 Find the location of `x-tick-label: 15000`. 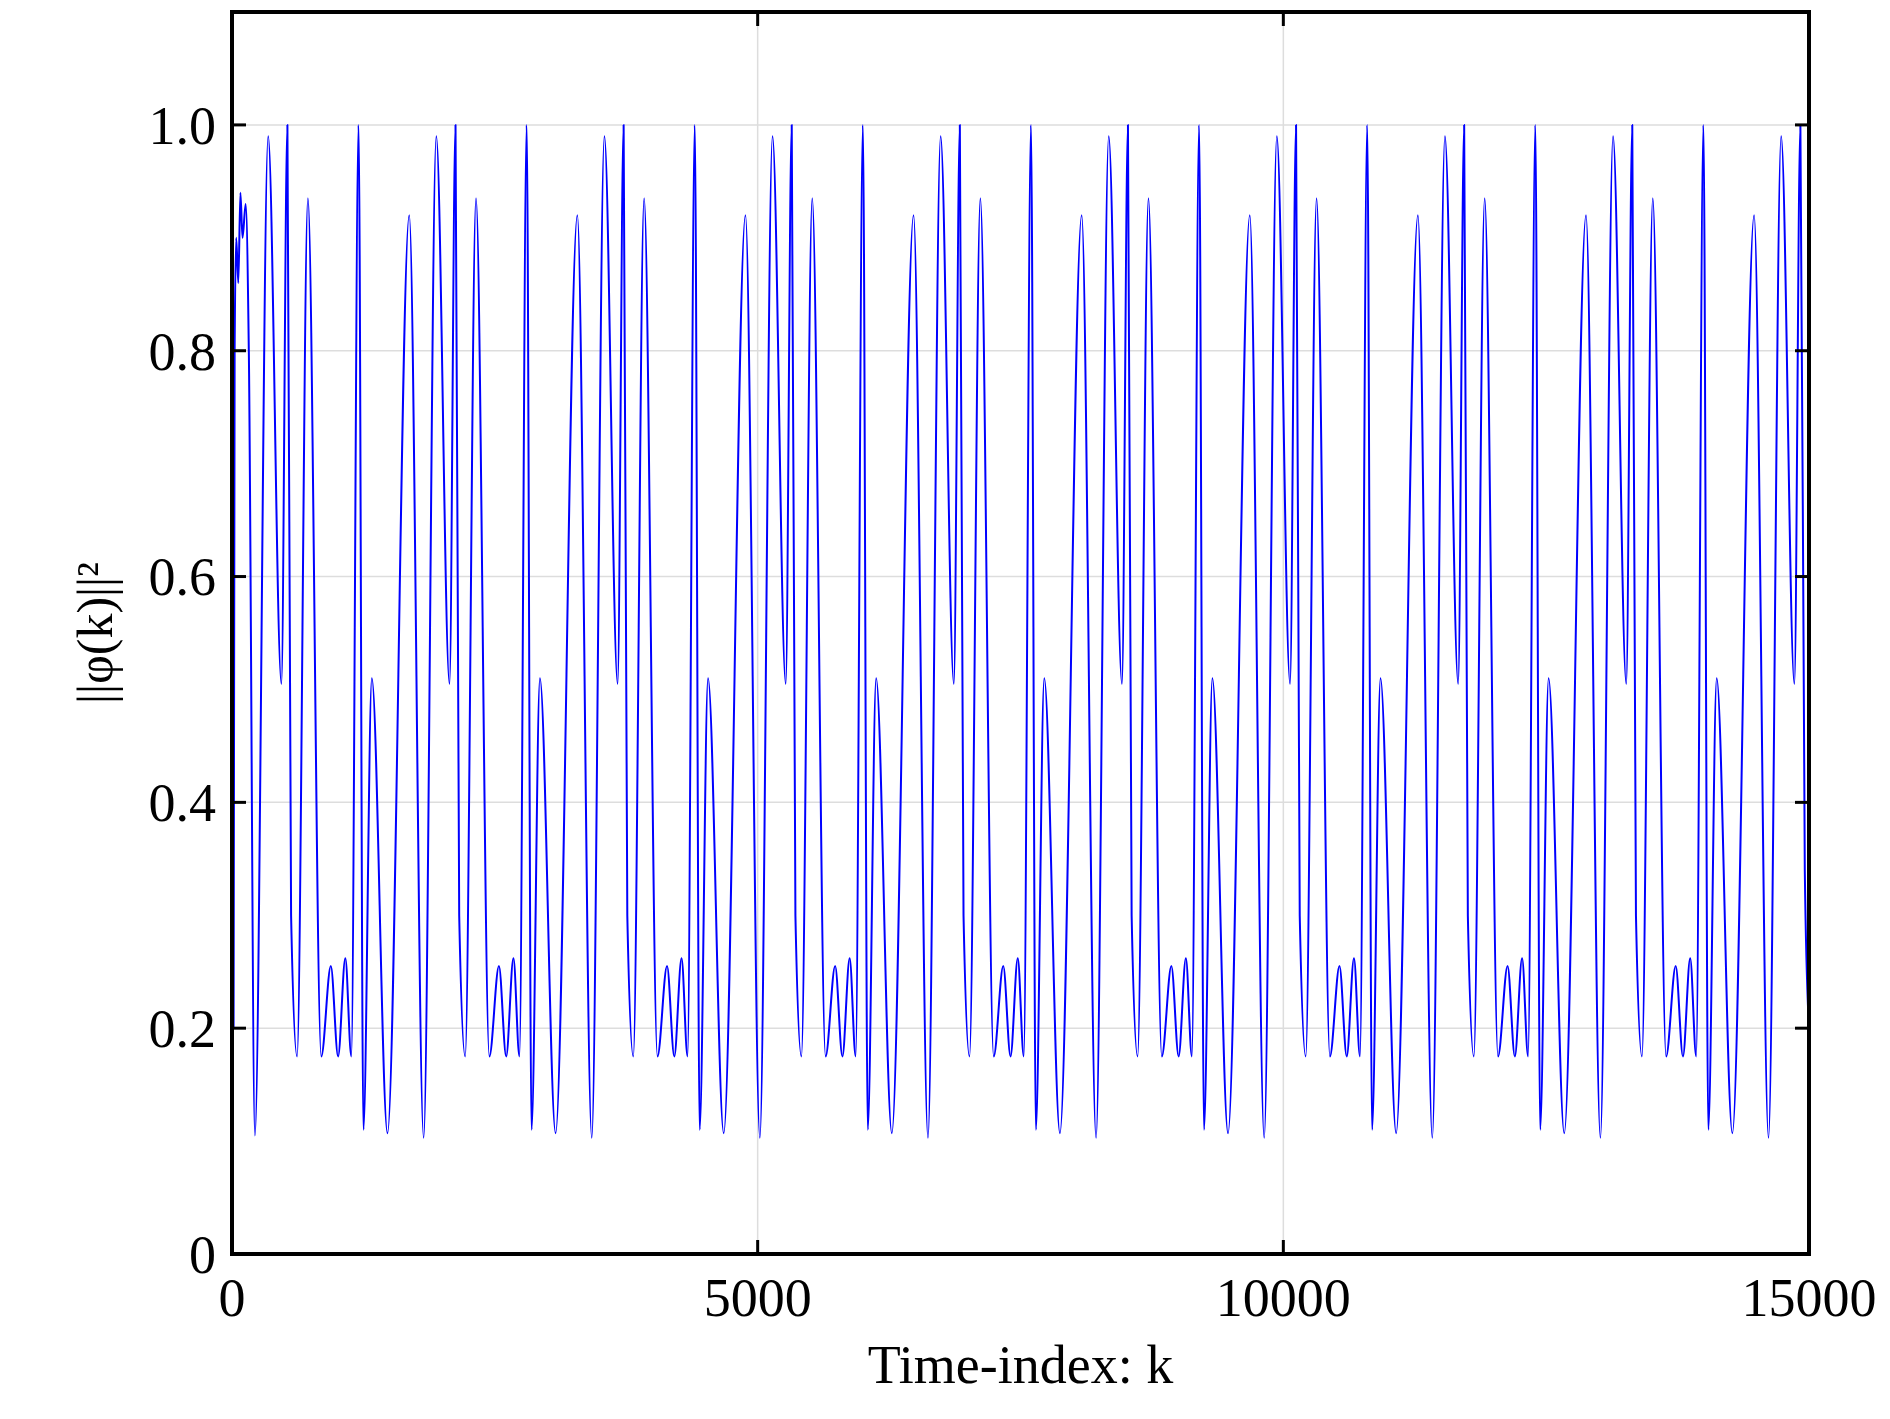

x-tick-label: 15000 is located at coordinates (1809, 1298).